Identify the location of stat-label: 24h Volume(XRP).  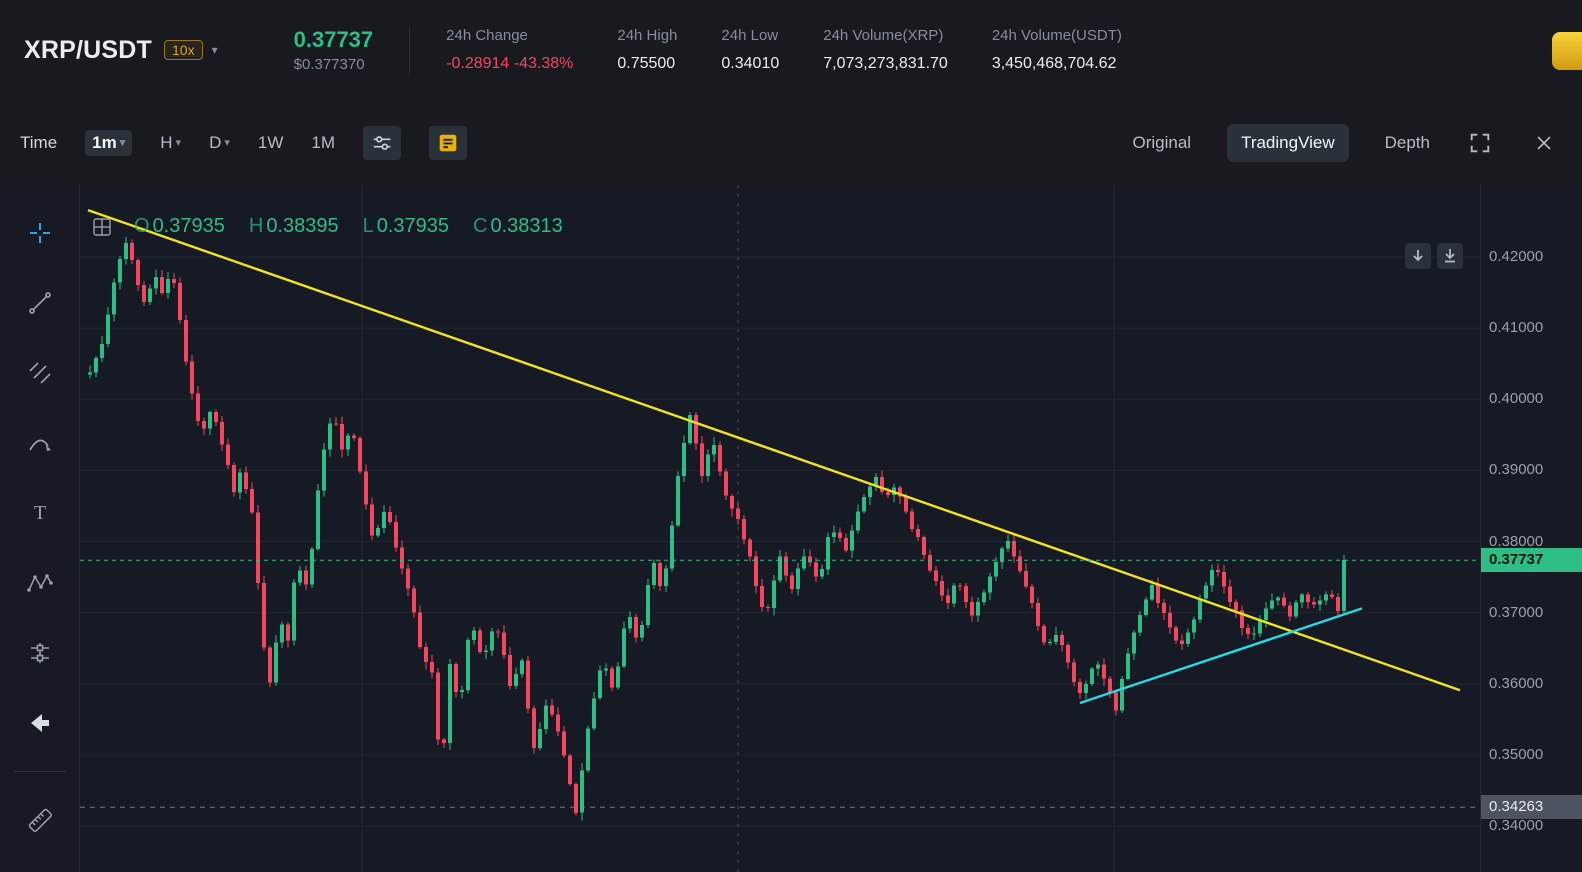
(883, 35).